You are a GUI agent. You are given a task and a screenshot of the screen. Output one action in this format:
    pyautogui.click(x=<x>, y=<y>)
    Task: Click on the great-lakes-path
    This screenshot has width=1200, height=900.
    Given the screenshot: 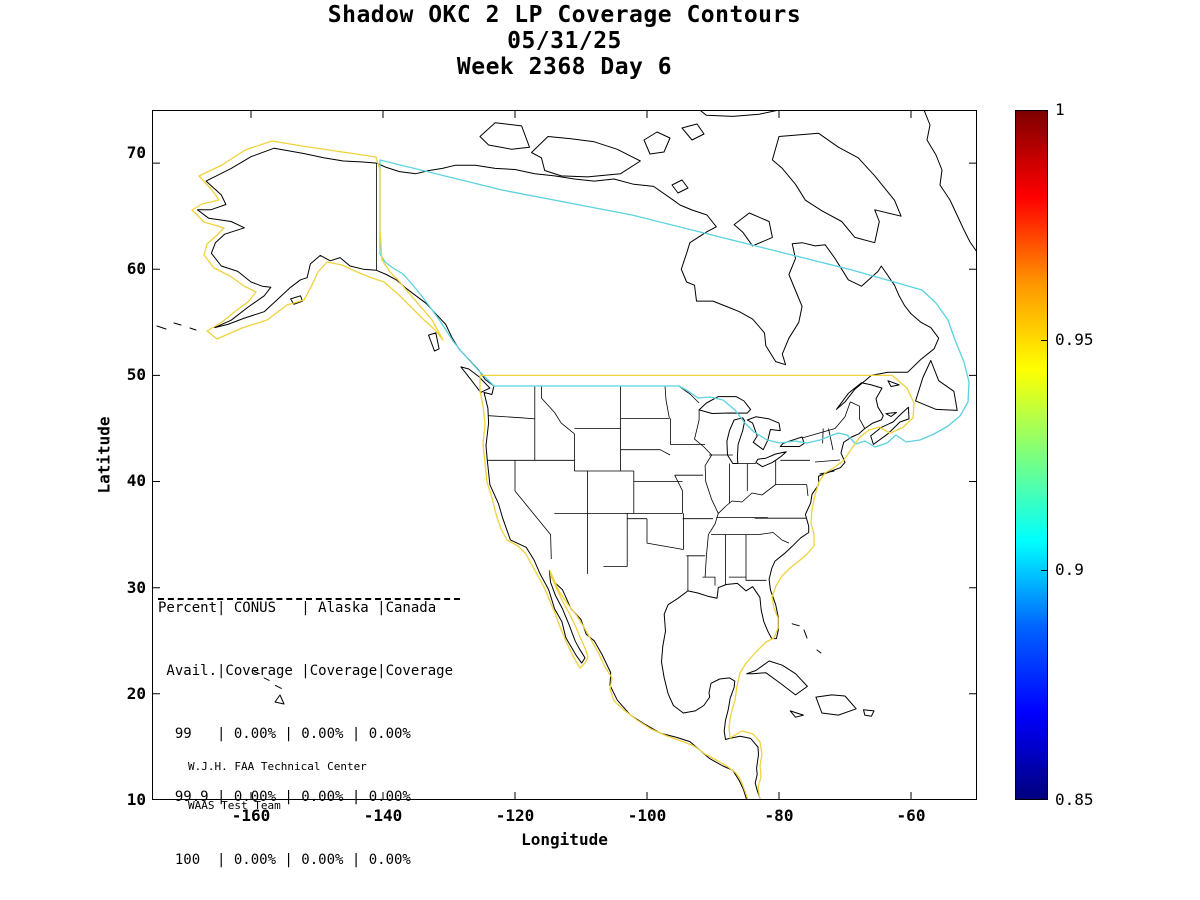 What is the action you would take?
    pyautogui.click(x=751, y=432)
    